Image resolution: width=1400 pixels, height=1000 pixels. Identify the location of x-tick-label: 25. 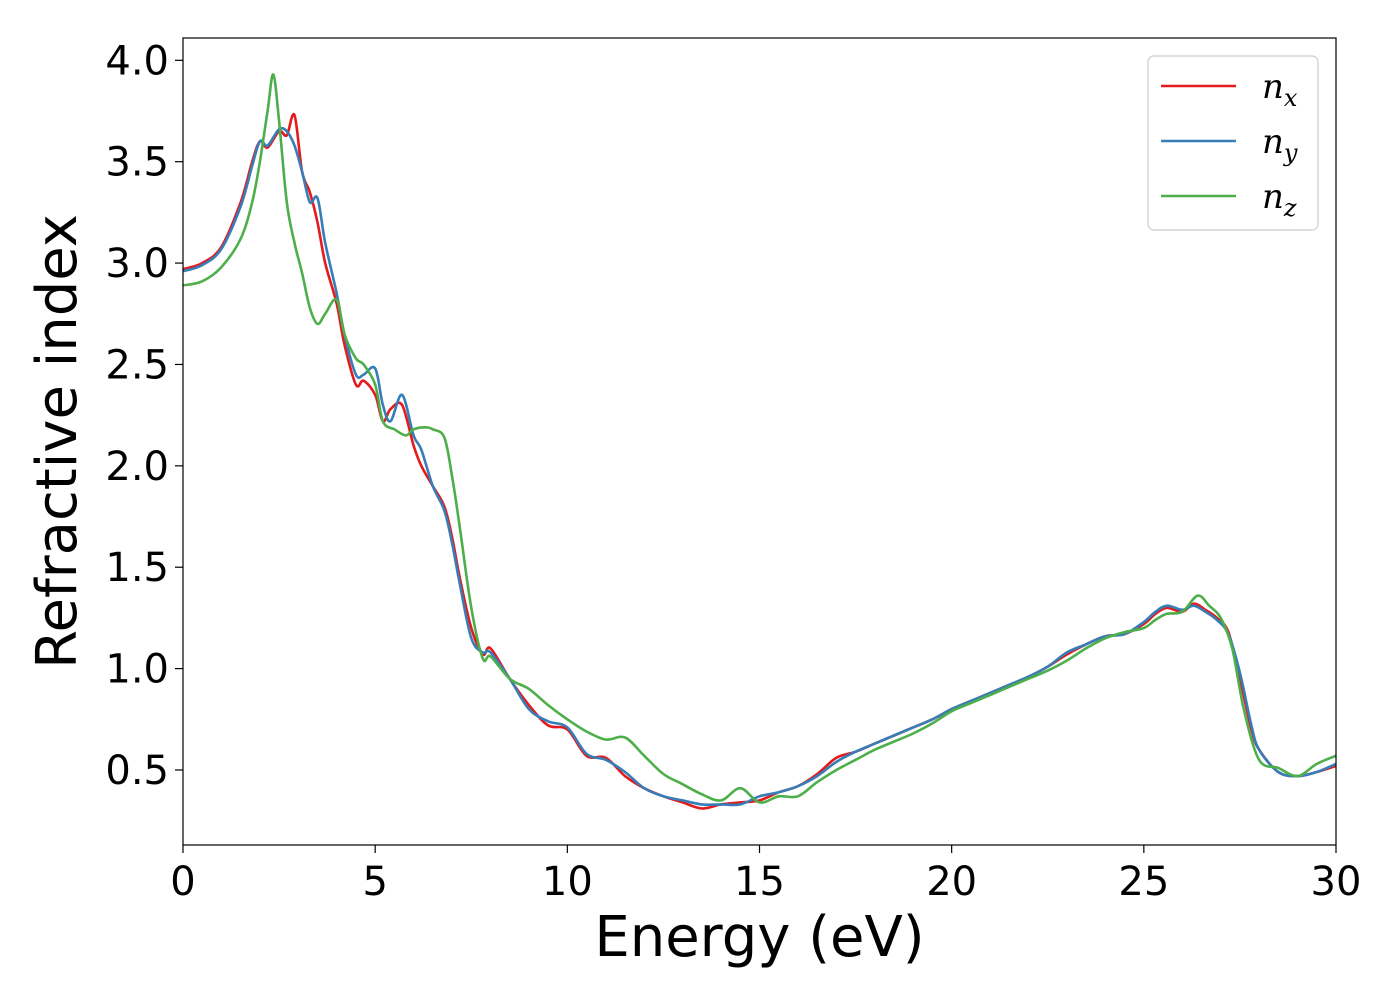
(1143, 882).